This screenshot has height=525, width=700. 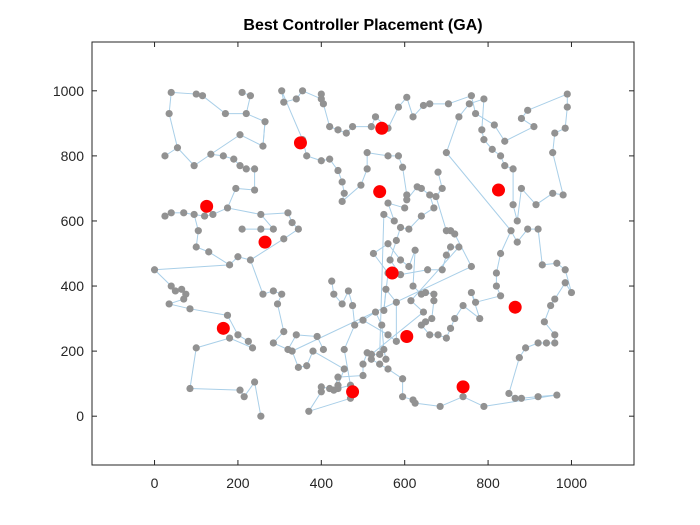 What do you see at coordinates (322, 483) in the screenshot?
I see `x-tick-label: 400` at bounding box center [322, 483].